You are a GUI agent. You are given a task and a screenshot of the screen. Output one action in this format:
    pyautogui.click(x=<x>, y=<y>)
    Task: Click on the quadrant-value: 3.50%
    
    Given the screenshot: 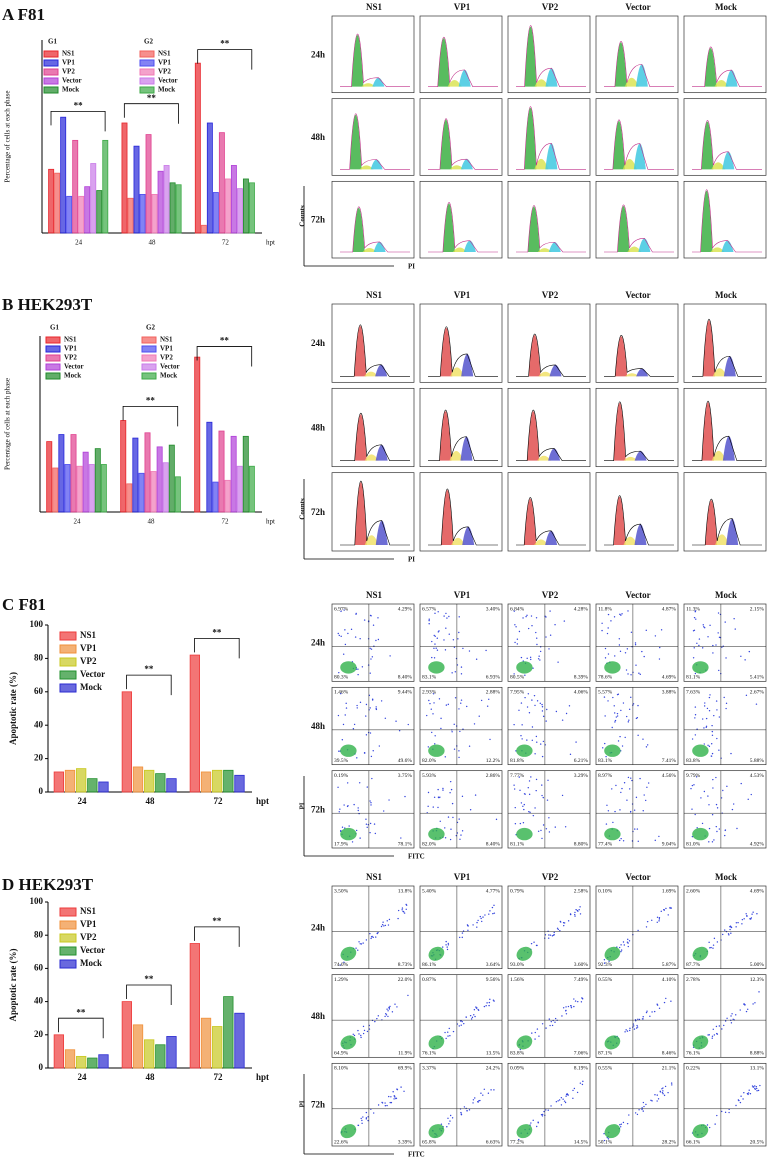 What is the action you would take?
    pyautogui.click(x=341, y=891)
    